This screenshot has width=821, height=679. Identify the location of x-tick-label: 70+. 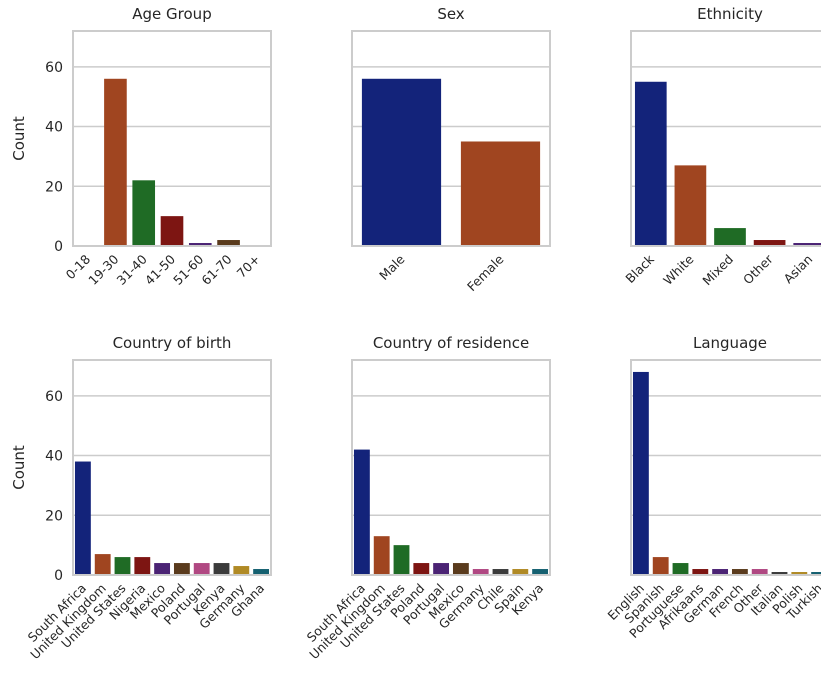
(248, 266).